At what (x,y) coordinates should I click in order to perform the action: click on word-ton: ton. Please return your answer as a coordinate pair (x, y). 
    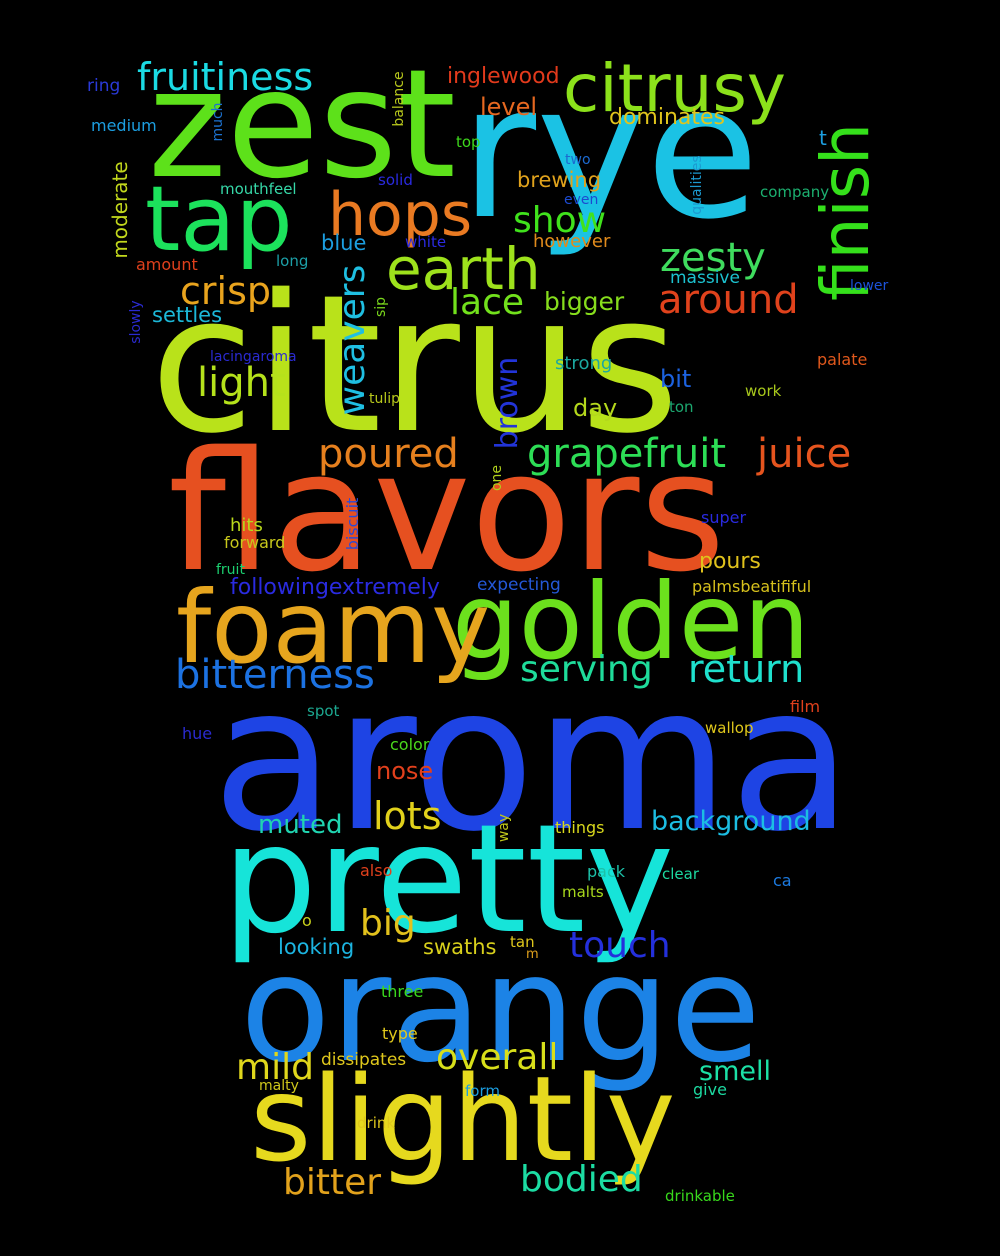
    Looking at the image, I should click on (681, 407).